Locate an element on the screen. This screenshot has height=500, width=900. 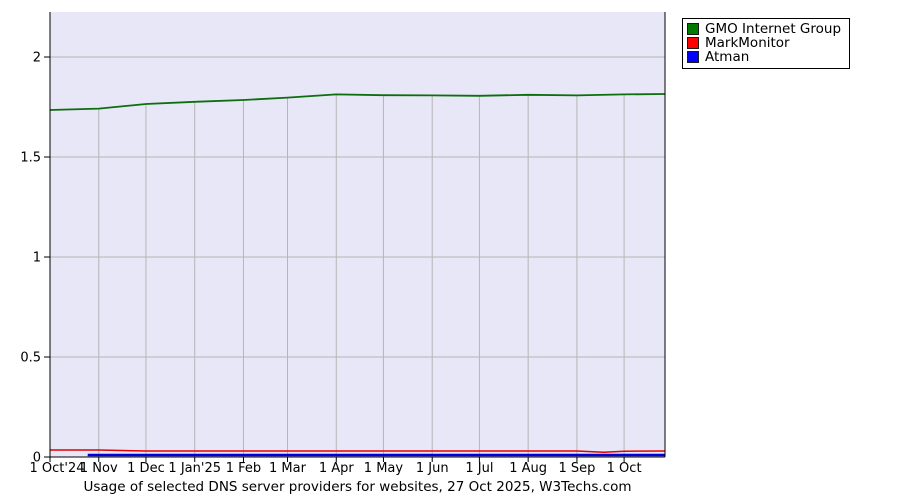
y-tick-label: 1 is located at coordinates (37, 258).